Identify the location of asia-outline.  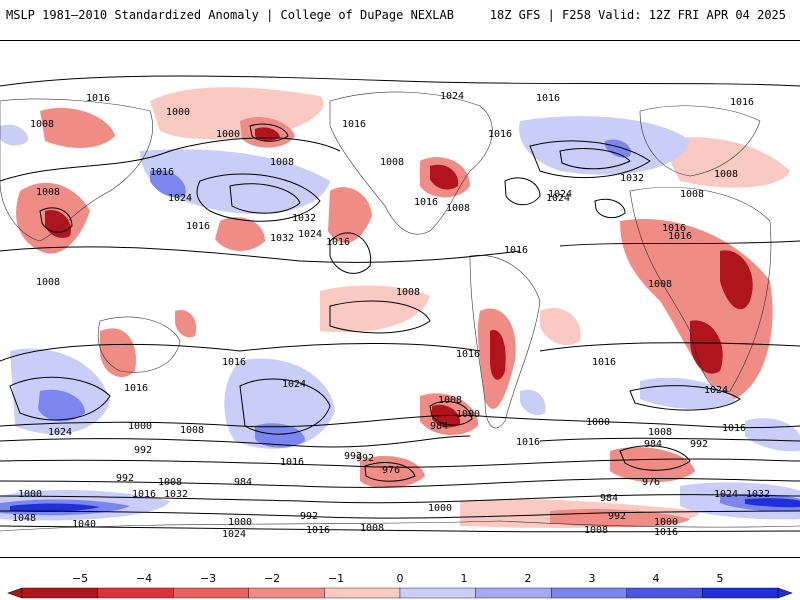
(76, 170).